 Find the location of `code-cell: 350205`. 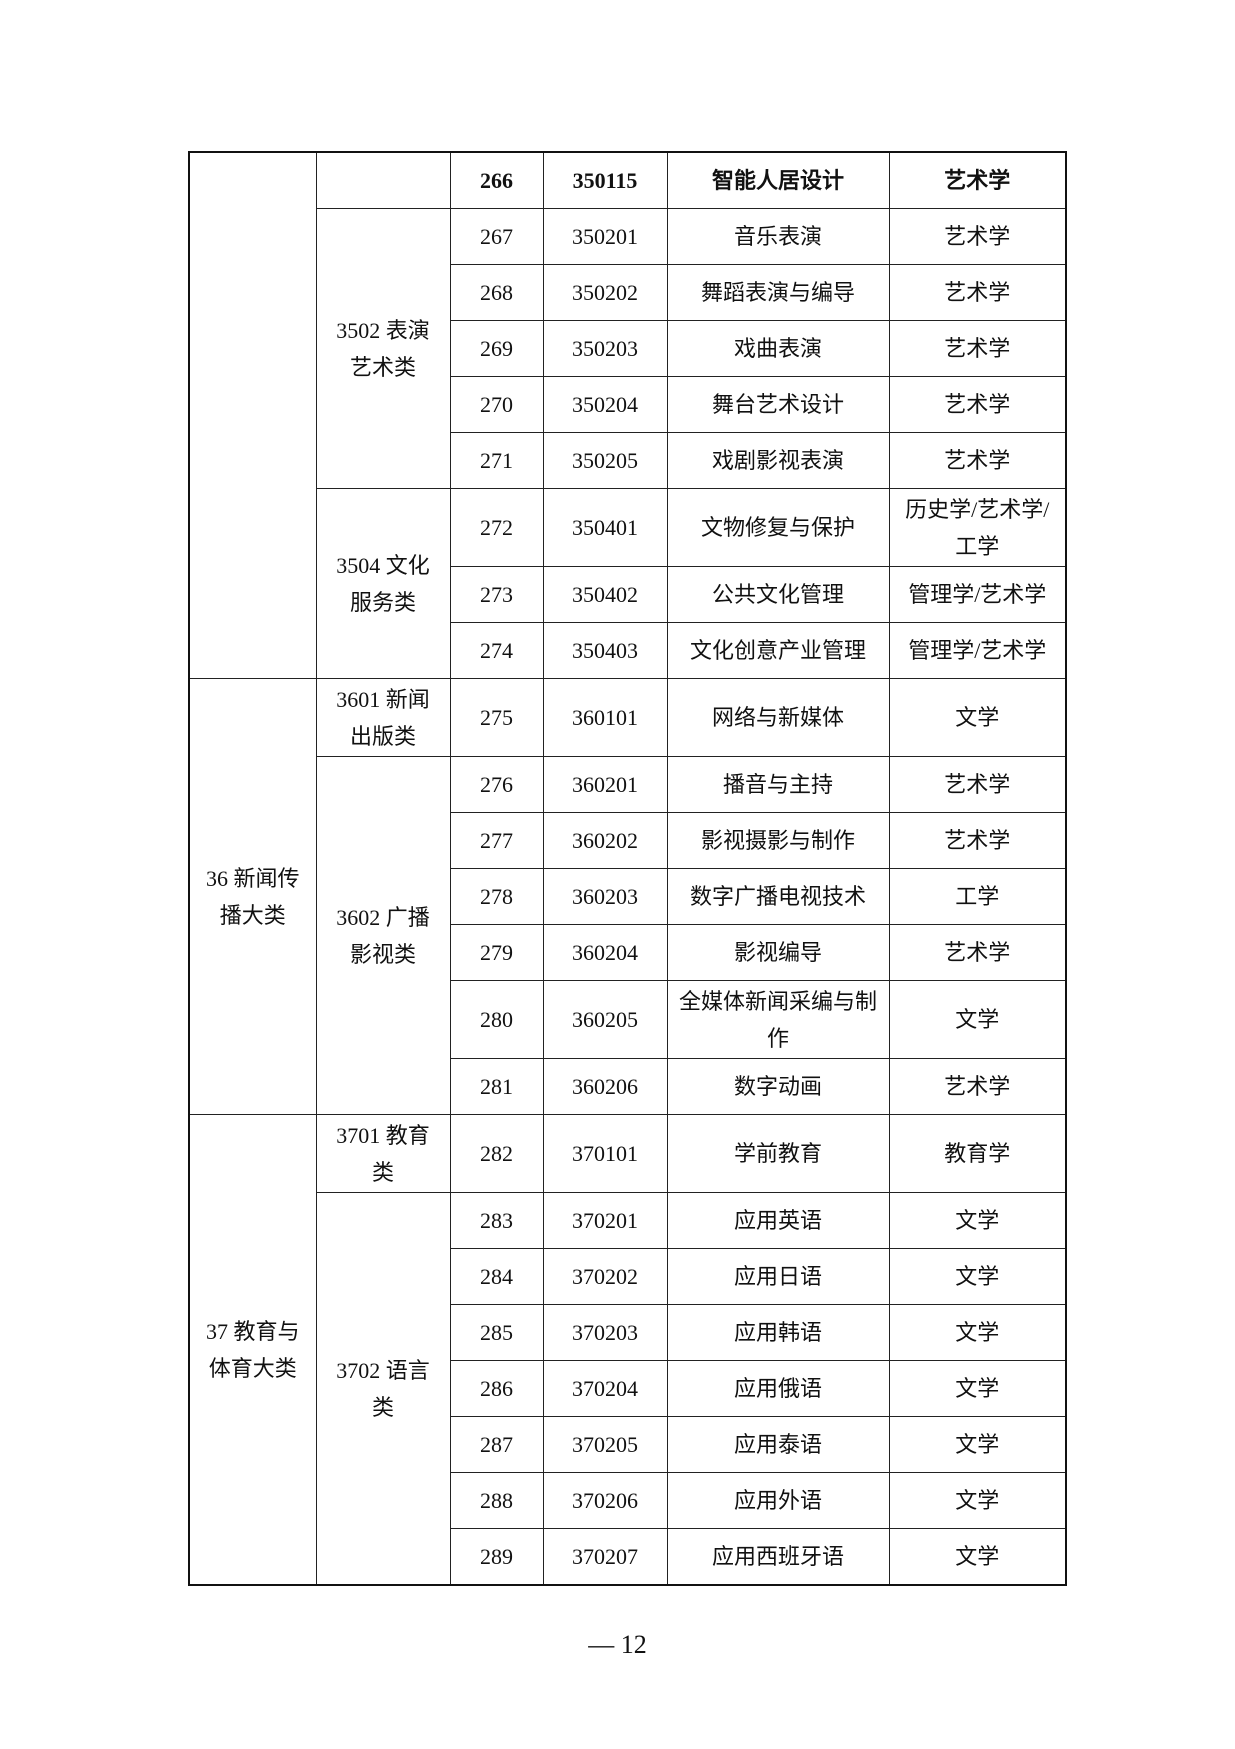

code-cell: 350205 is located at coordinates (605, 460).